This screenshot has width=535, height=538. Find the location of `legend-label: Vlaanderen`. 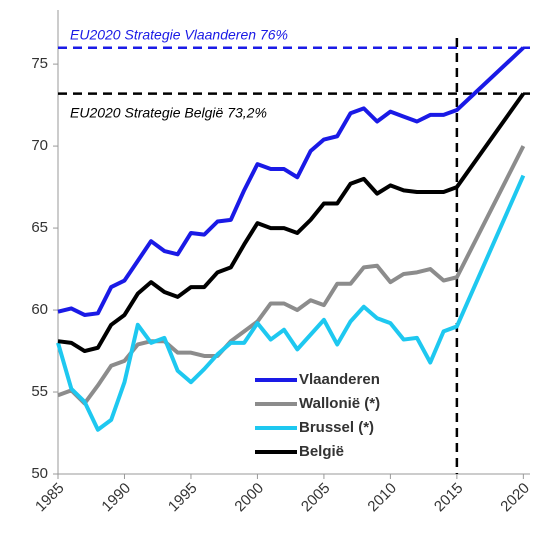

legend-label: Vlaanderen is located at coordinates (339, 379).